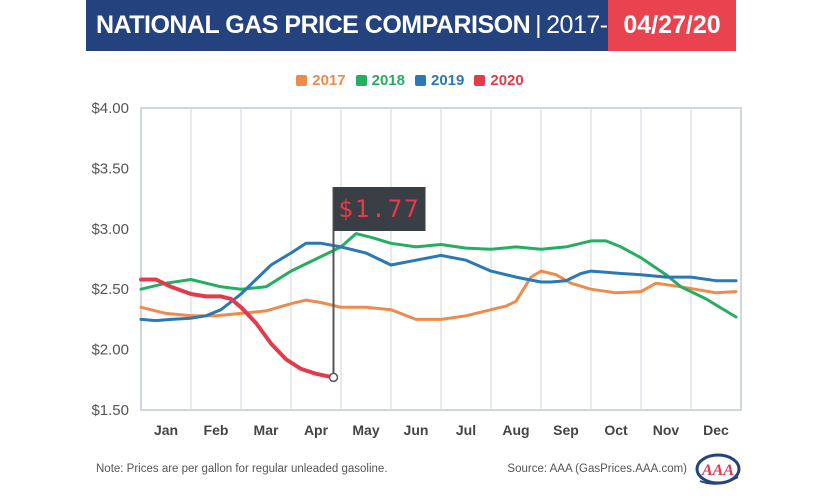 This screenshot has width=820, height=500. Describe the element at coordinates (365, 430) in the screenshot. I see `x-tick-label: May` at that location.